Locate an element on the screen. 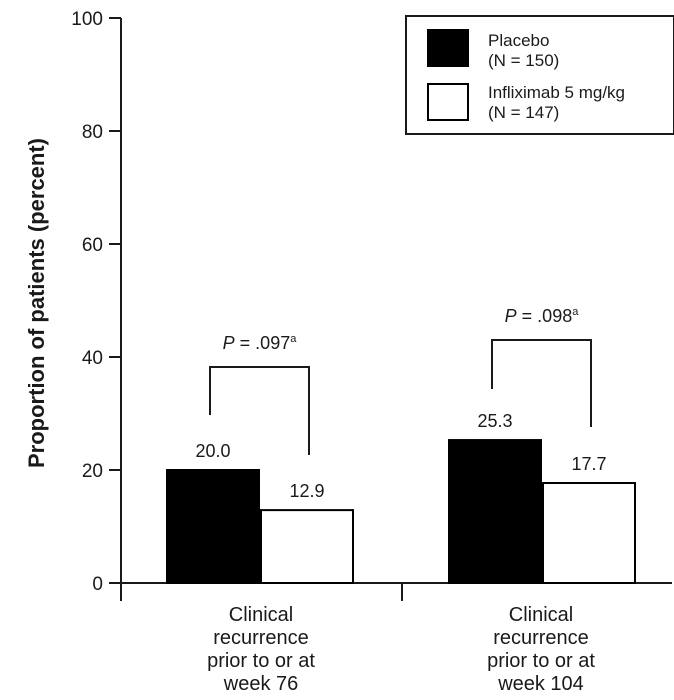 The width and height of the screenshot is (674, 700). legend-n-infliximab: (N = 147) is located at coordinates (523, 112).